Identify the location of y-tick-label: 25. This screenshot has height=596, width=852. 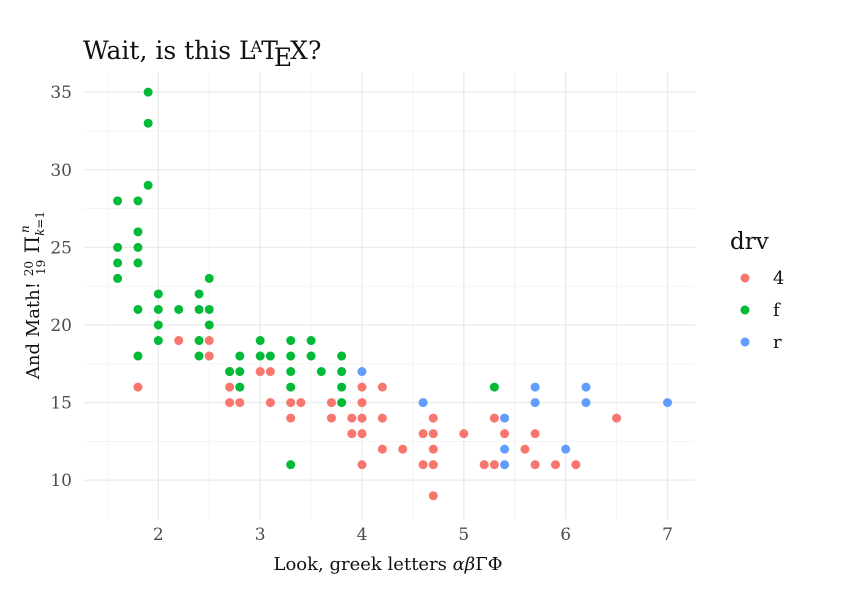
(61, 248).